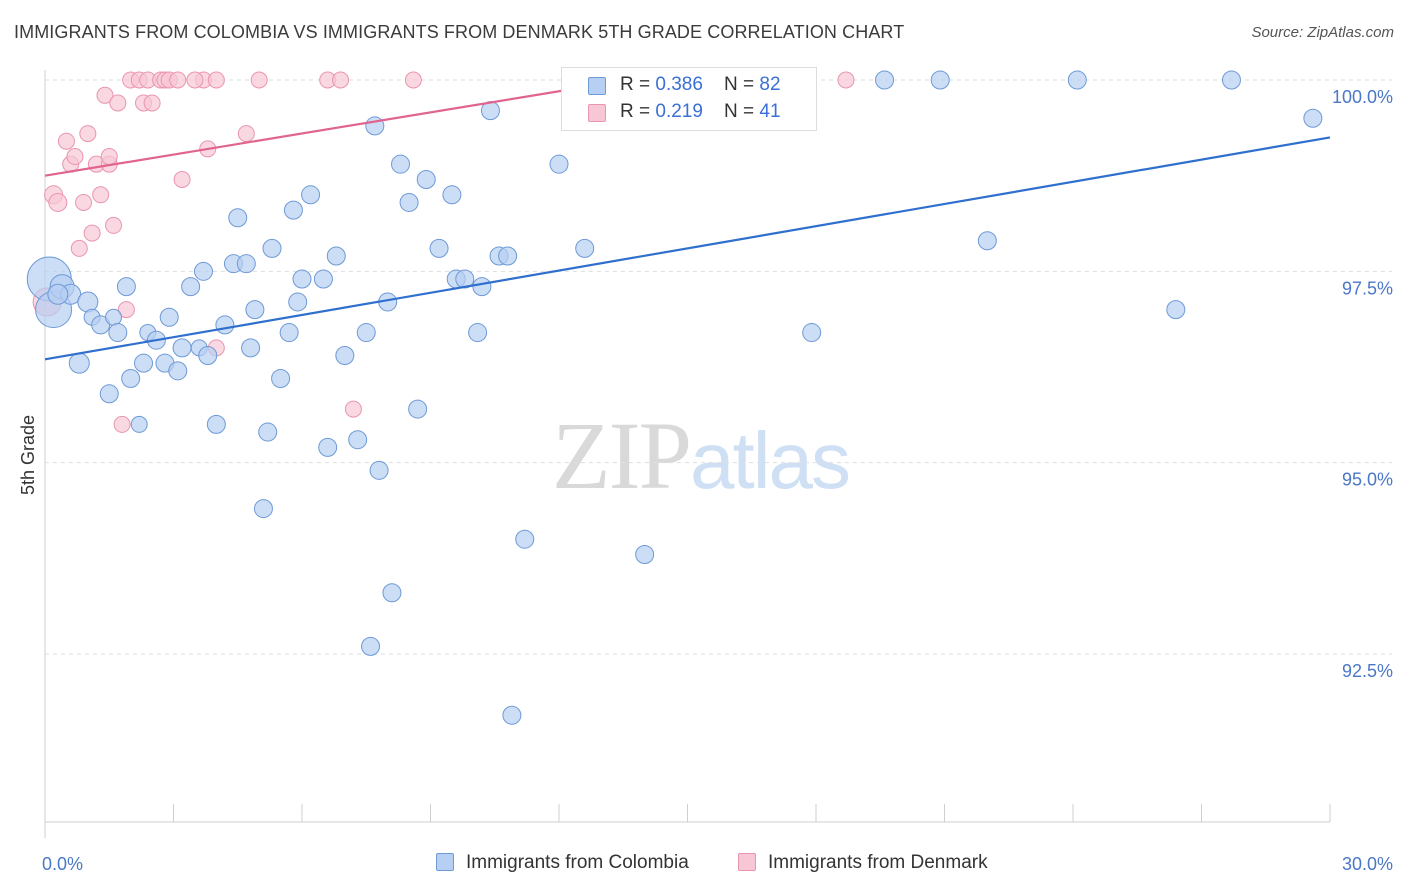 This screenshot has width=1406, height=892. What do you see at coordinates (878, 862) in the screenshot?
I see `legend-label-denmark: Immigrants from Denmark` at bounding box center [878, 862].